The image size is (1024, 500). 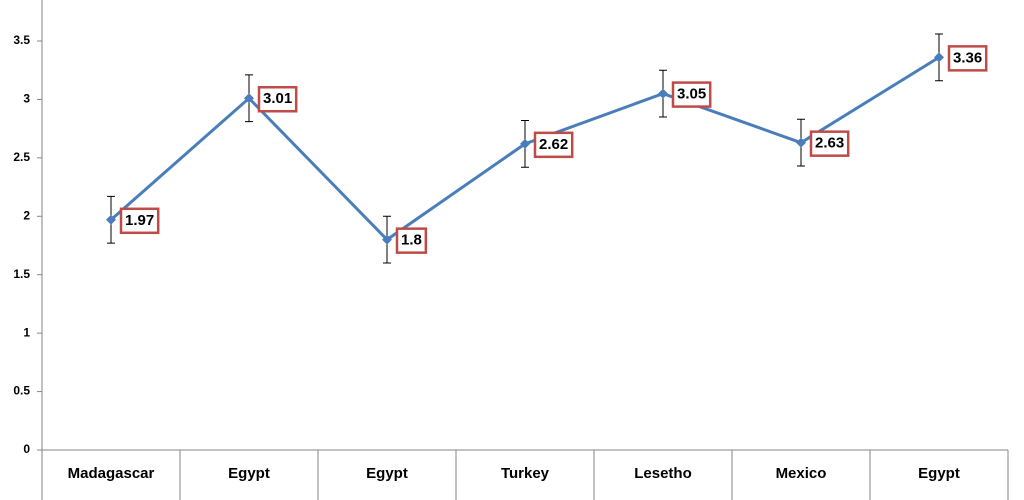 I want to click on data-label: 1.97, so click(x=139, y=220).